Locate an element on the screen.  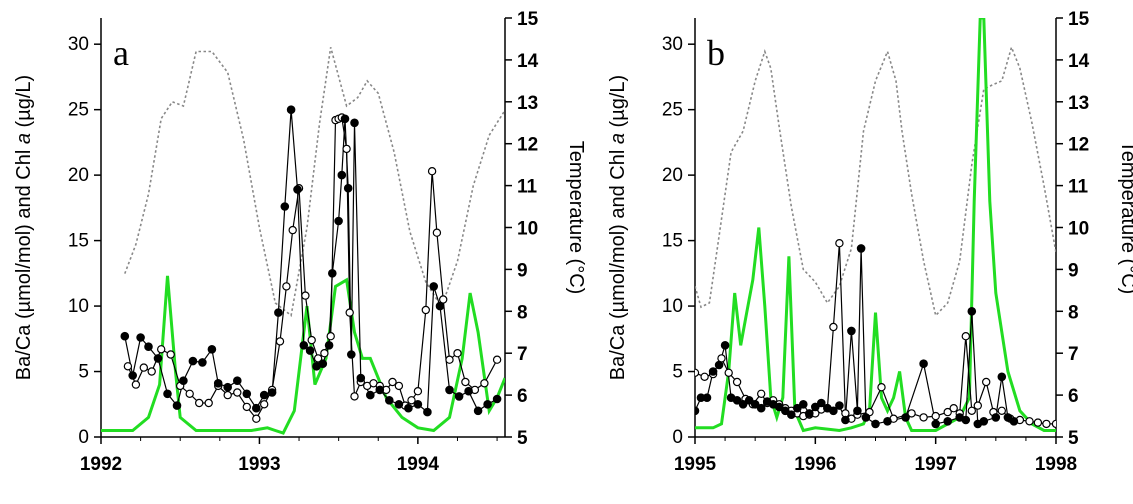
panel-a-y2-tick-label: 15 is located at coordinates (528, 19).